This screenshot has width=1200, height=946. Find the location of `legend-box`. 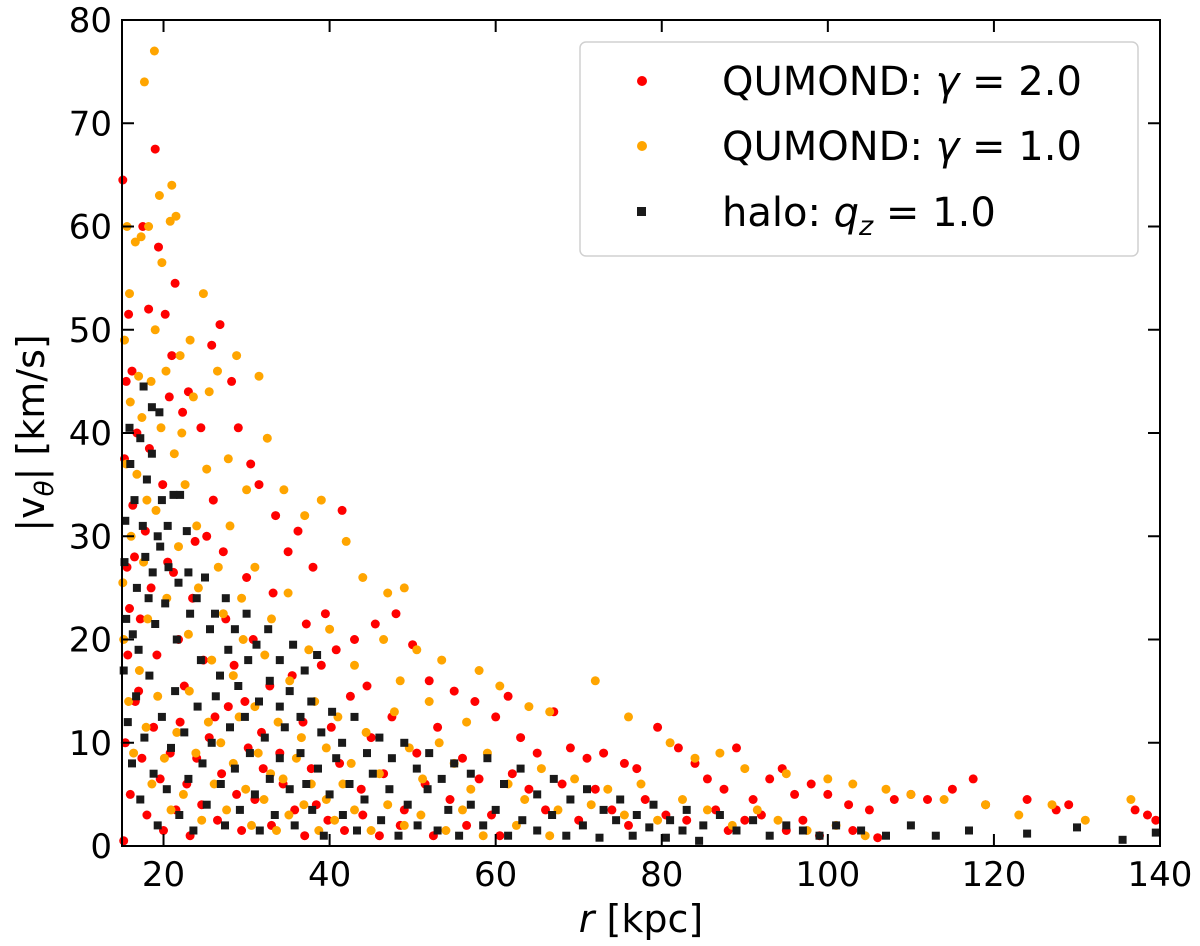

legend-box is located at coordinates (859, 149).